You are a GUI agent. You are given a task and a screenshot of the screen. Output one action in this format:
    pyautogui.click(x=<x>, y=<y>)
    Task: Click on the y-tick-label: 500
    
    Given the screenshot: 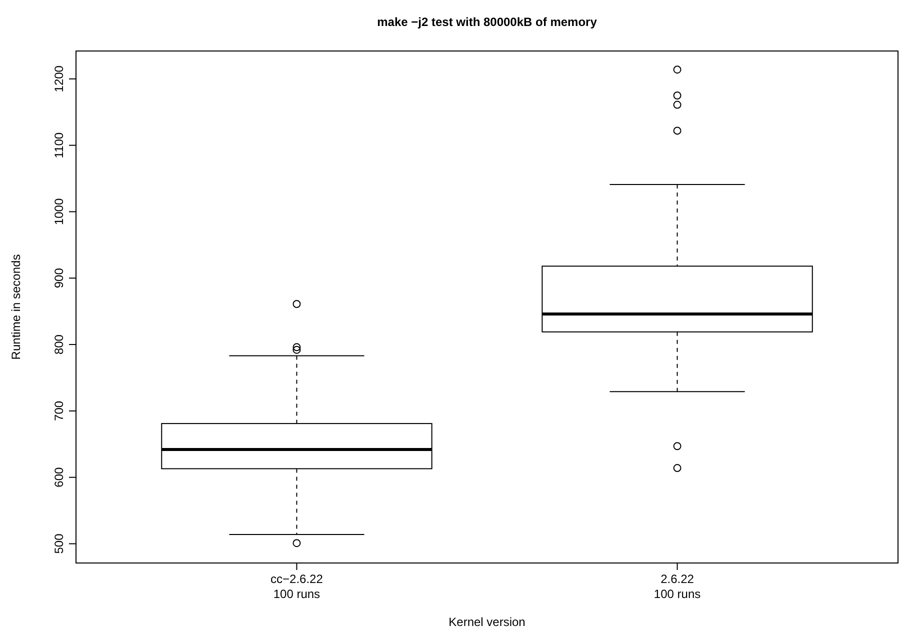 What is the action you would take?
    pyautogui.click(x=59, y=543)
    